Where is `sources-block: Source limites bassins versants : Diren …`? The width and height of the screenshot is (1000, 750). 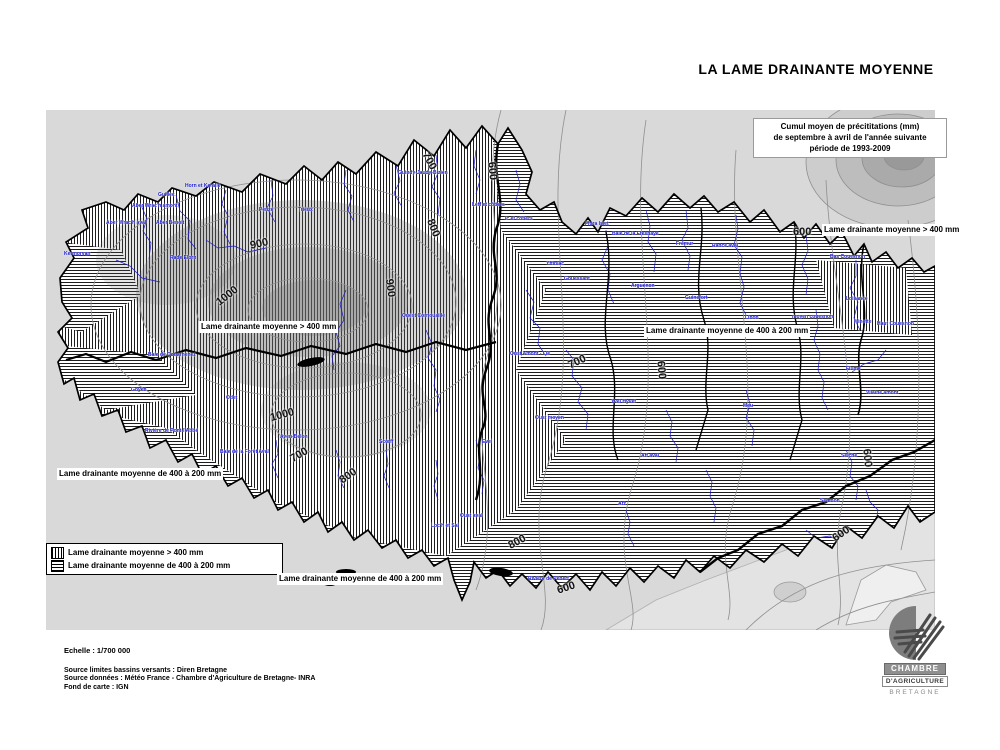
sources-block: Source limites bassins versants : Diren … is located at coordinates (189, 679).